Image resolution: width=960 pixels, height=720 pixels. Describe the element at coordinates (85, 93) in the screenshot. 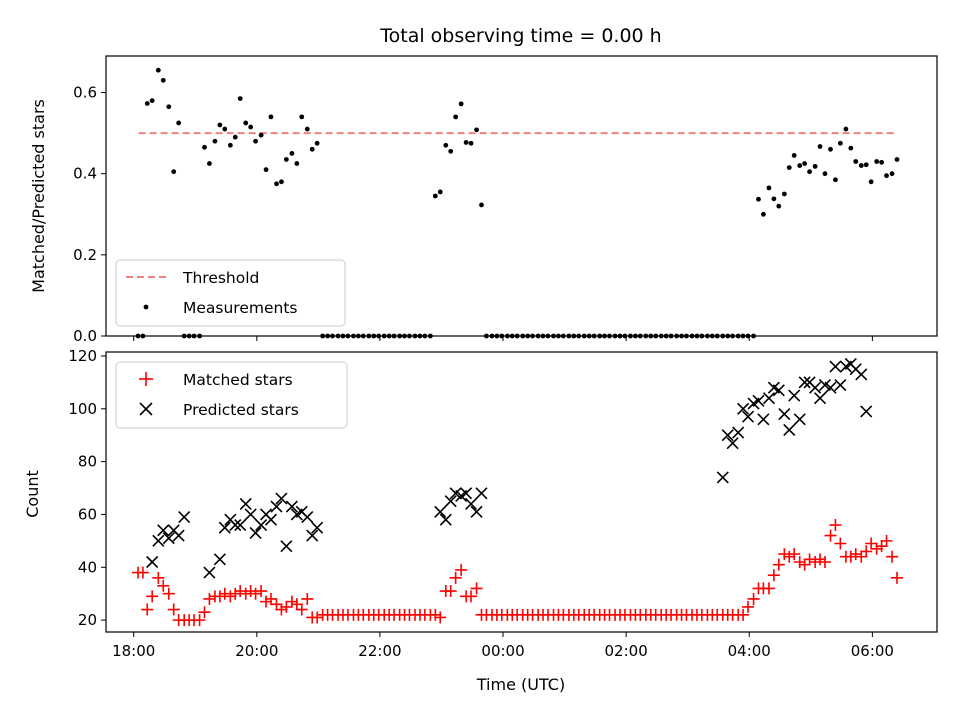

I see `ratio-y-tick-label: 0.6` at that location.